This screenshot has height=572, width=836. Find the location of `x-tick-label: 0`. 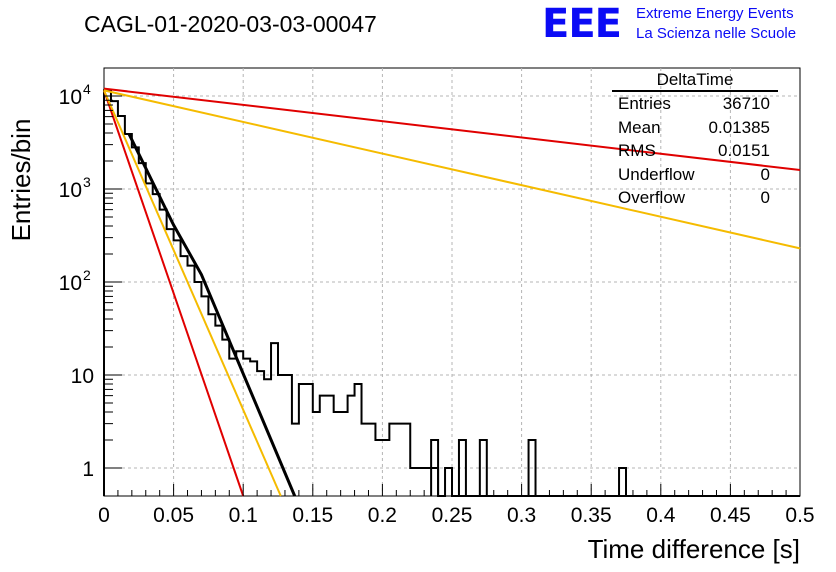

x-tick-label: 0 is located at coordinates (104, 515).